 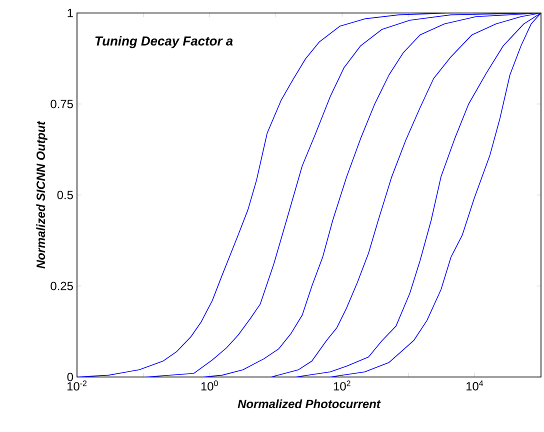 What do you see at coordinates (77, 385) in the screenshot?
I see `x-tick-label: 10$^{-2}$` at bounding box center [77, 385].